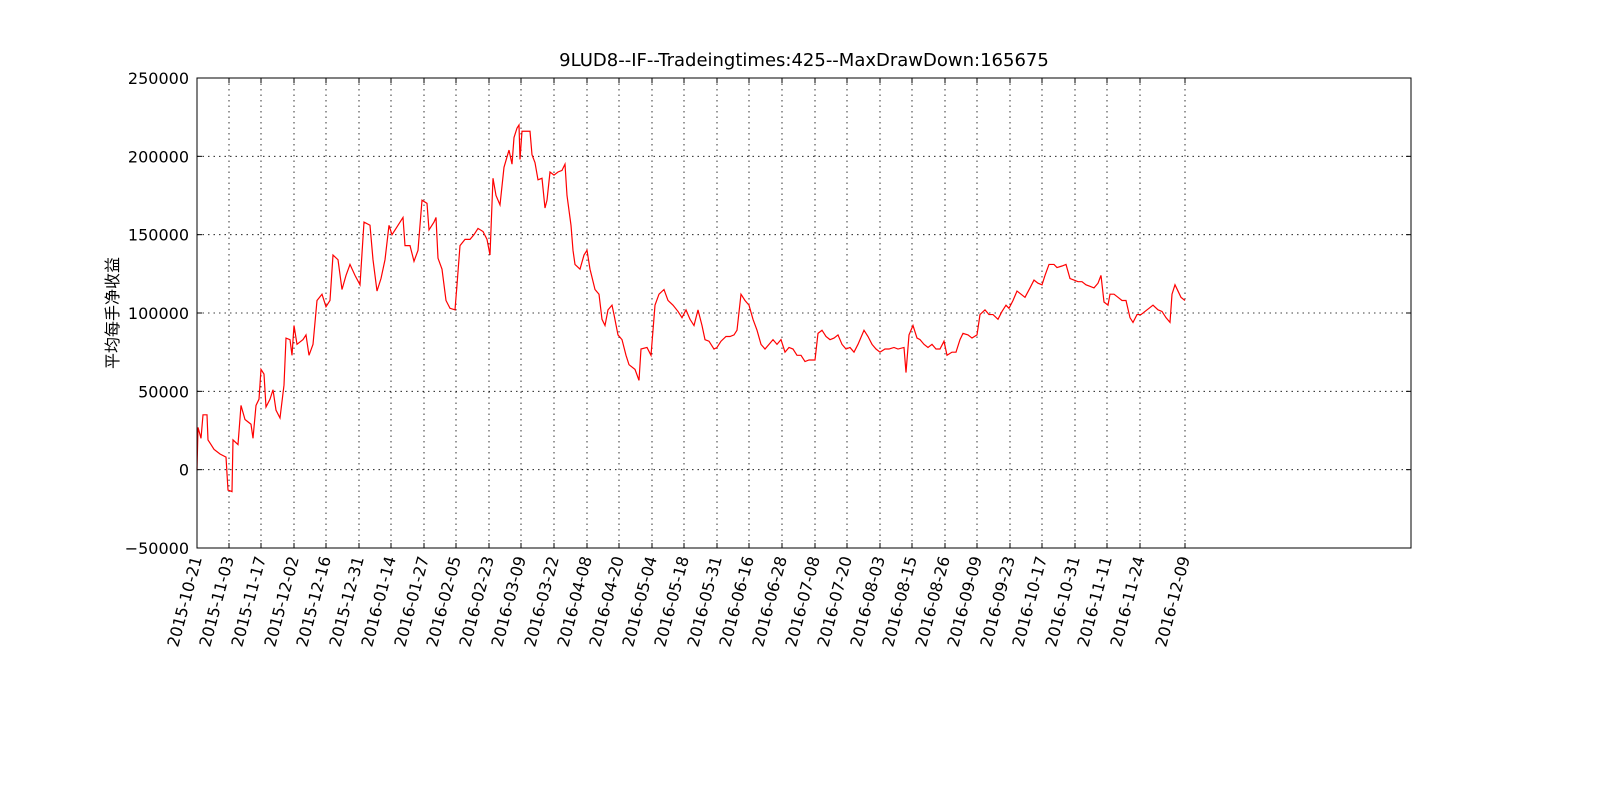 The width and height of the screenshot is (1600, 800). I want to click on y-tick-label: −50000, so click(157, 548).